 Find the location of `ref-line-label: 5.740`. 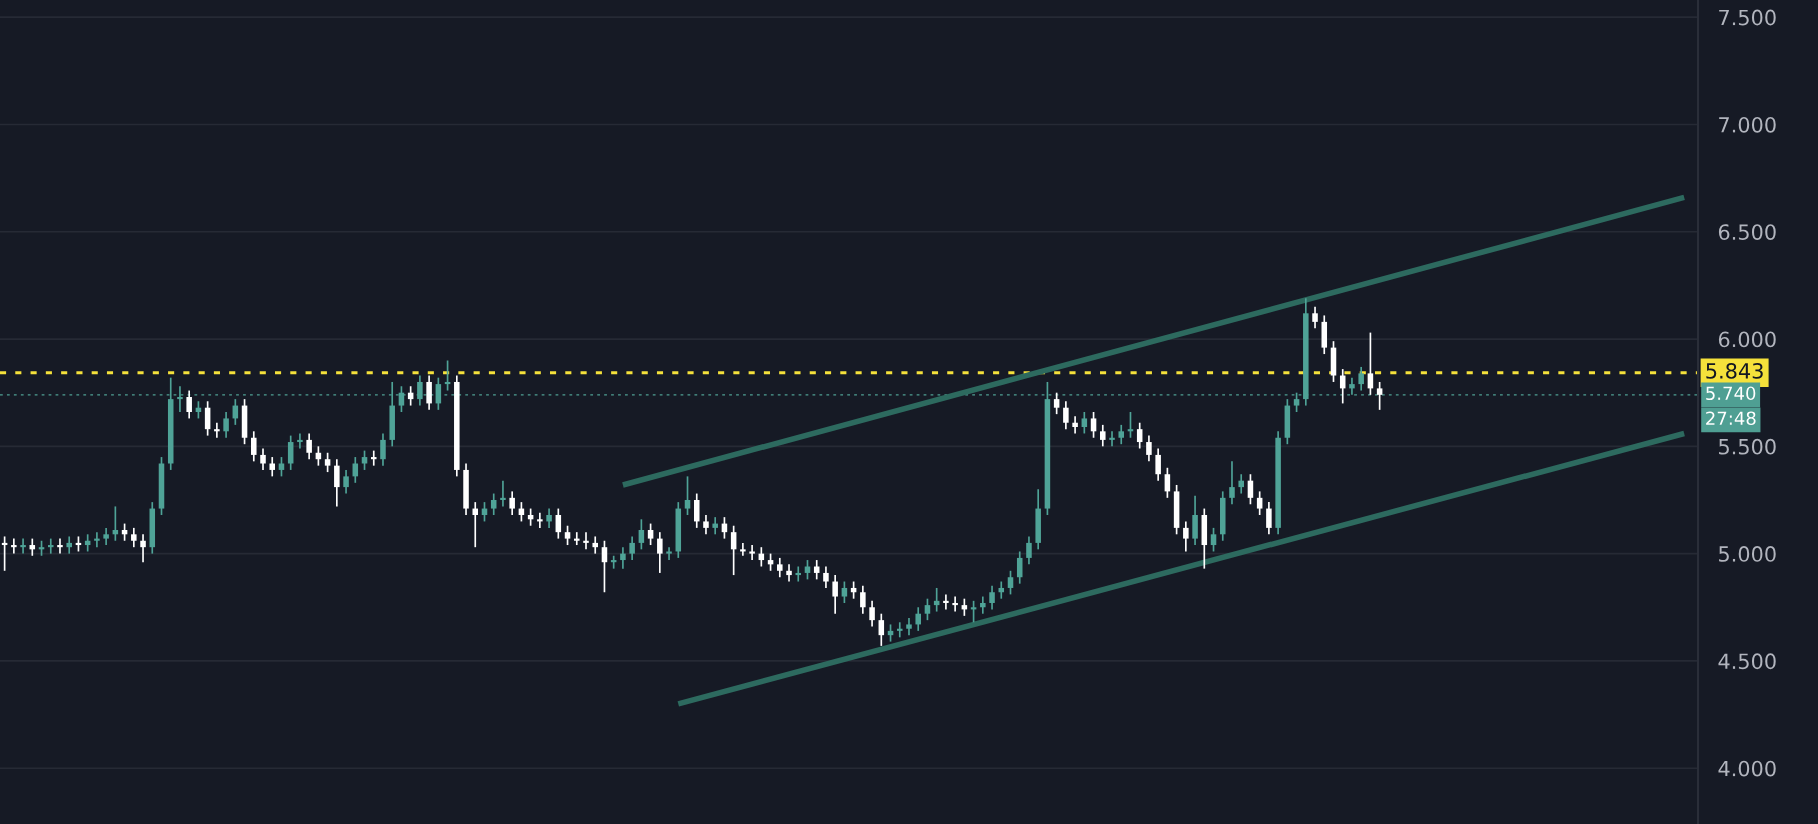

ref-line-label: 5.740 is located at coordinates (1731, 393).